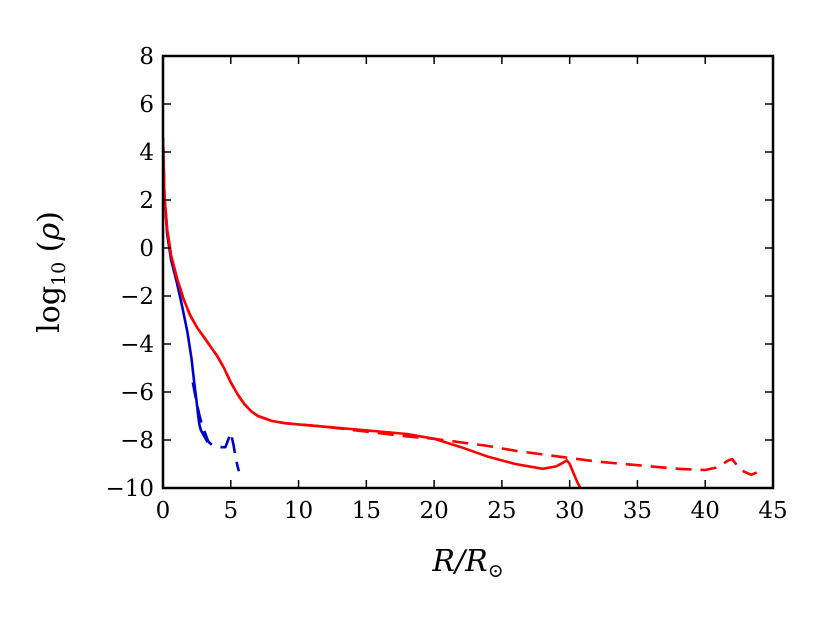  What do you see at coordinates (129, 489) in the screenshot?
I see `y-tick-label: −10` at bounding box center [129, 489].